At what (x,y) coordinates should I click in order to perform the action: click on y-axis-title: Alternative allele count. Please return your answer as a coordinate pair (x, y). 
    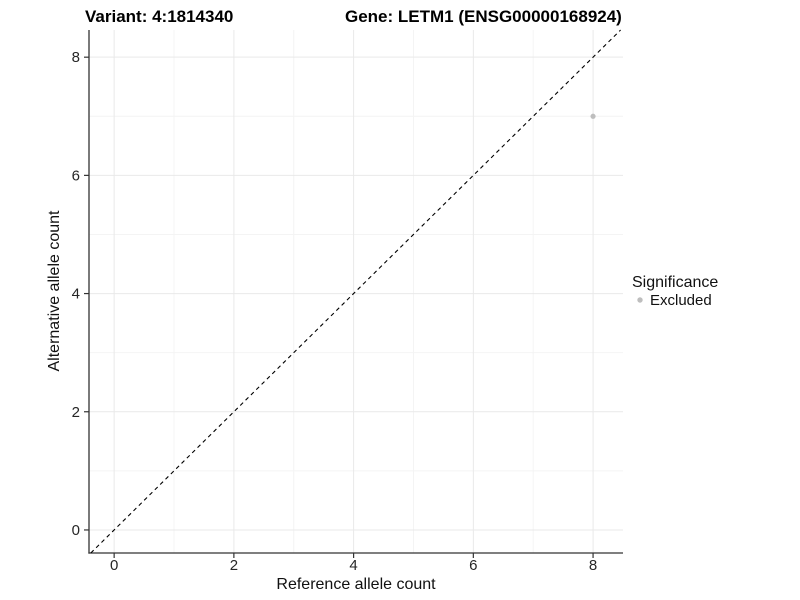
    Looking at the image, I should click on (54, 291).